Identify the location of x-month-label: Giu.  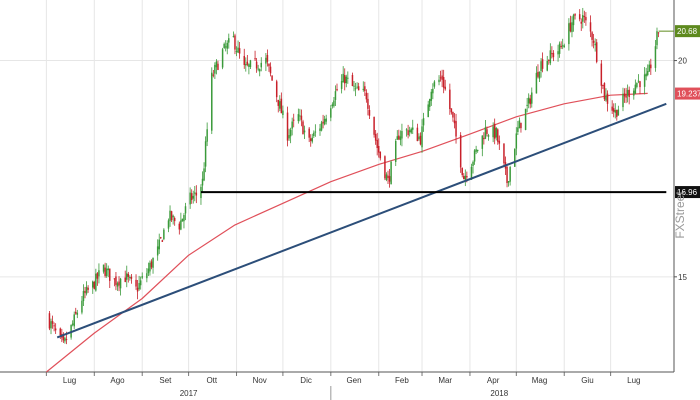
(587, 380).